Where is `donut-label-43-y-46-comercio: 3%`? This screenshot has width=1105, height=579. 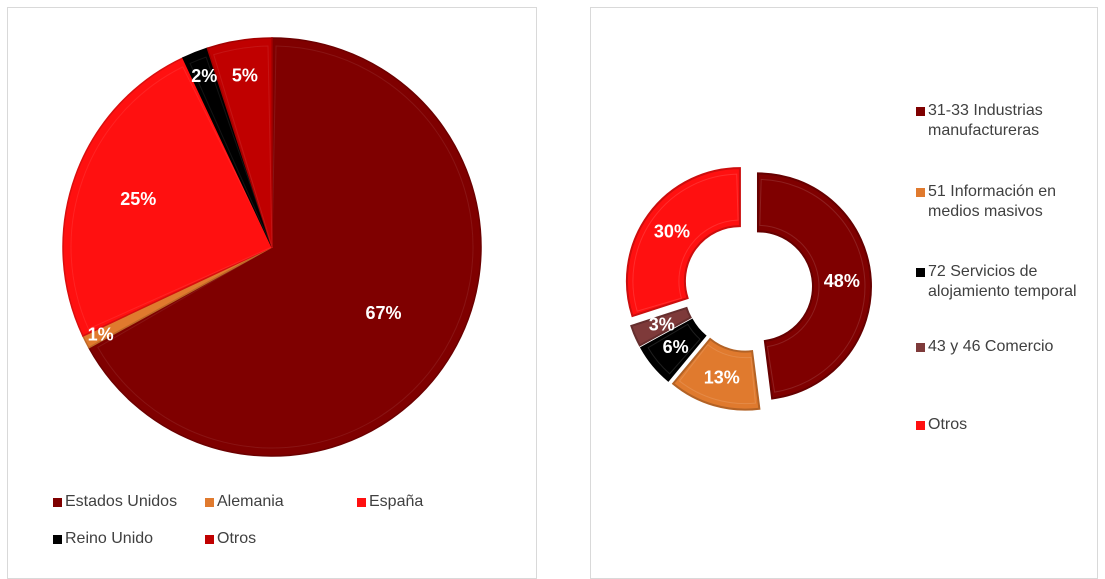
donut-label-43-y-46-comercio: 3% is located at coordinates (662, 324).